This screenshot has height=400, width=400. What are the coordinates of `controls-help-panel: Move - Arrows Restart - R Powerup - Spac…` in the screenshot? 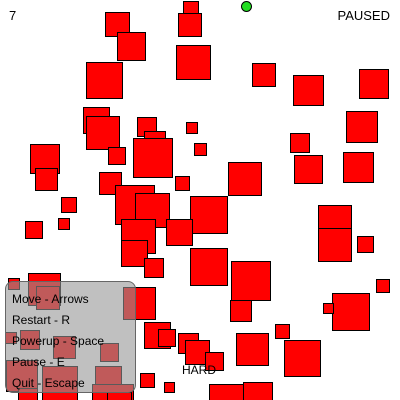 It's located at (70, 337).